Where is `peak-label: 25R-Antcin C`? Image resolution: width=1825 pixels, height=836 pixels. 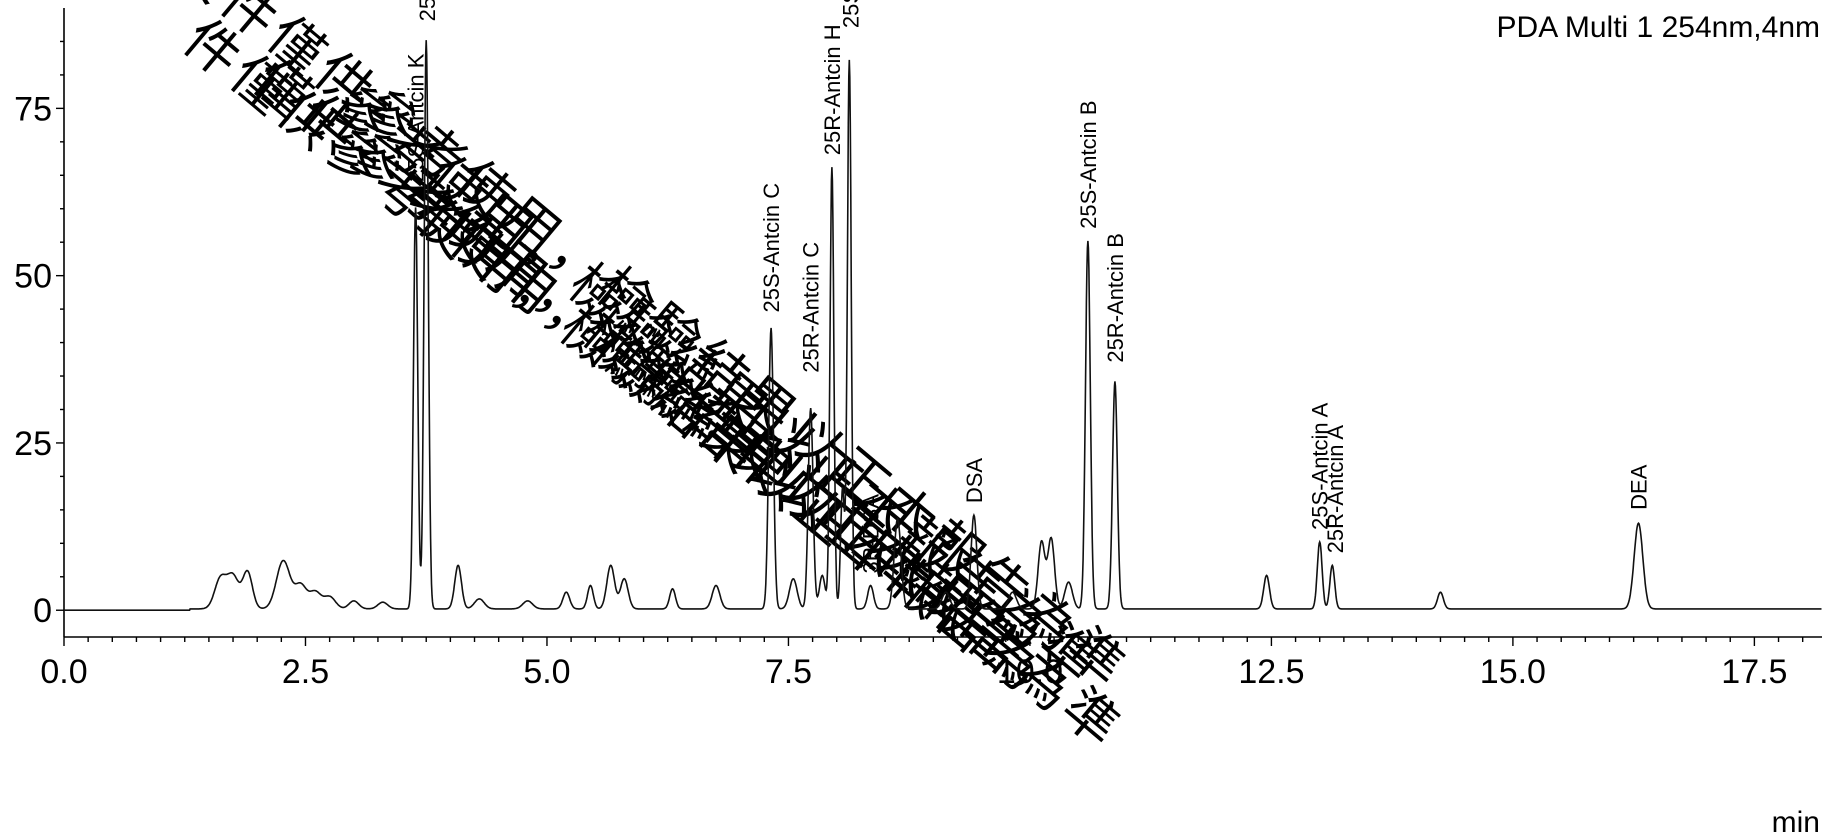
peak-label: 25R-Antcin C is located at coordinates (811, 307).